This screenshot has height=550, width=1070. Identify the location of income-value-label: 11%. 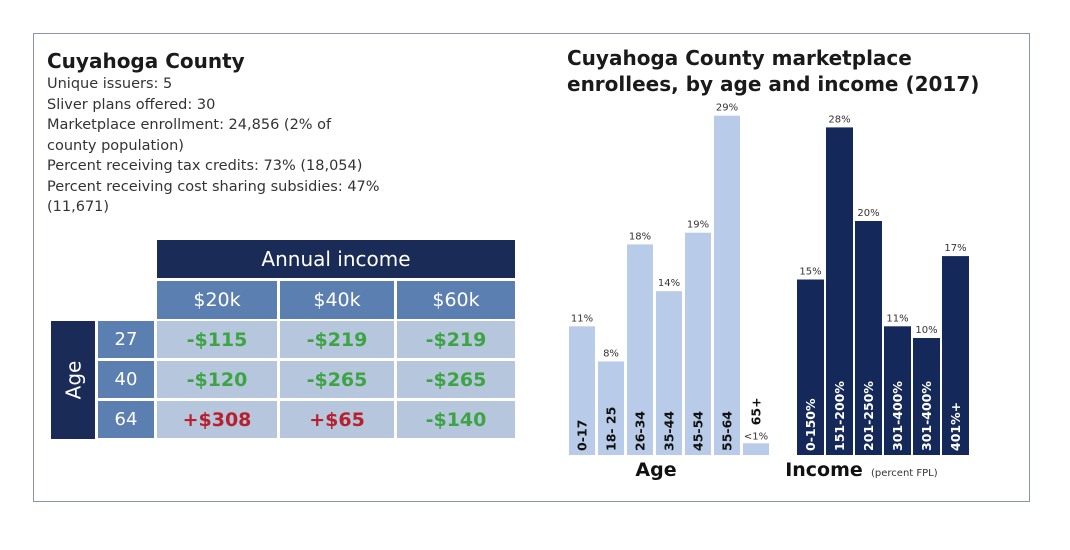
(897, 318).